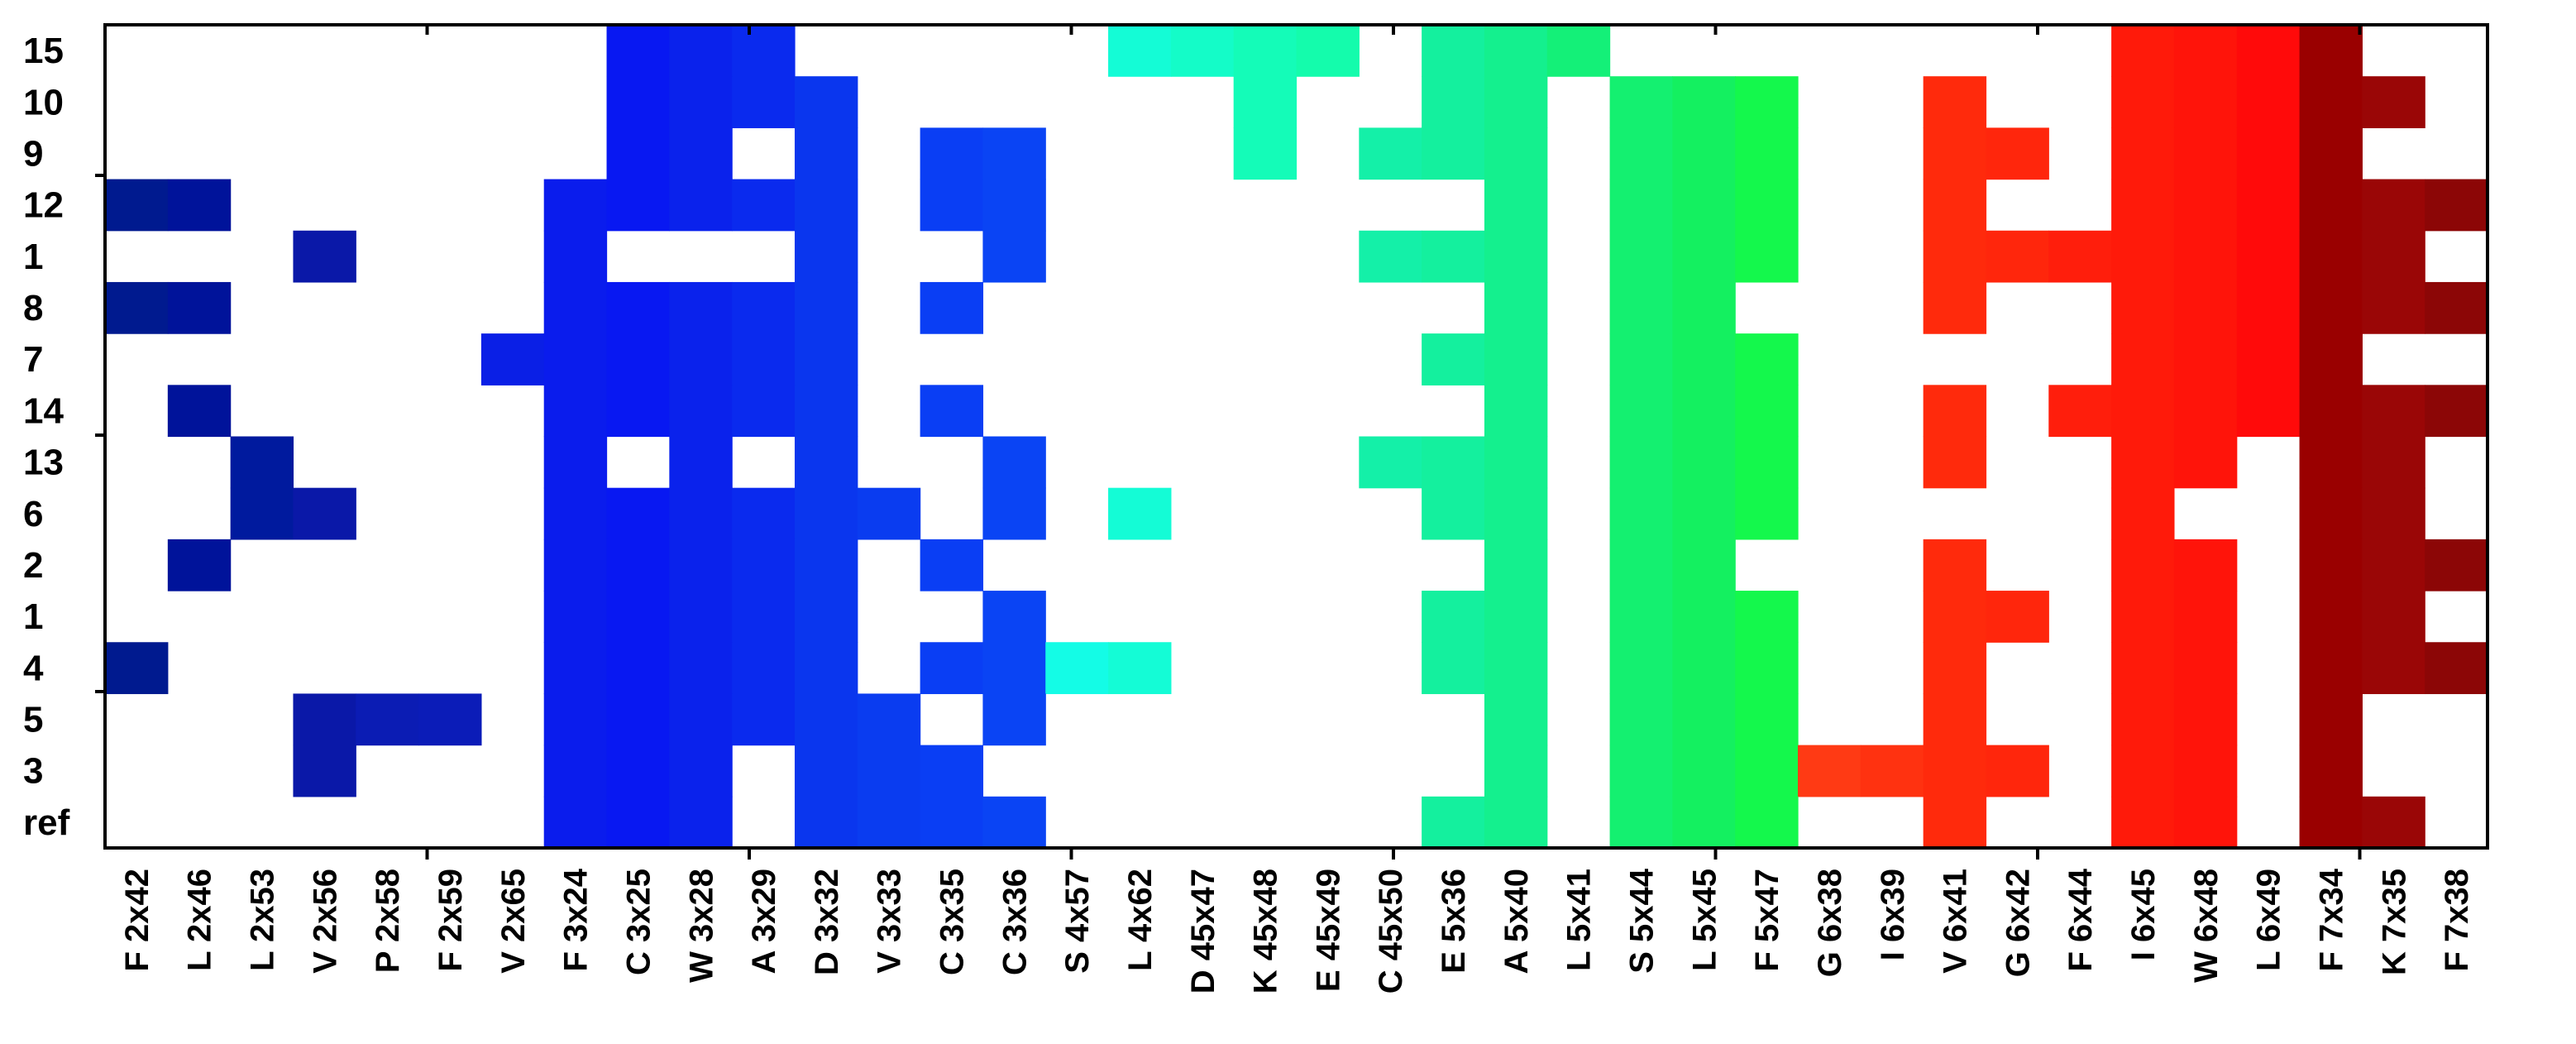 Image resolution: width=2576 pixels, height=1044 pixels. I want to click on column-label: V 6x41, so click(1956, 922).